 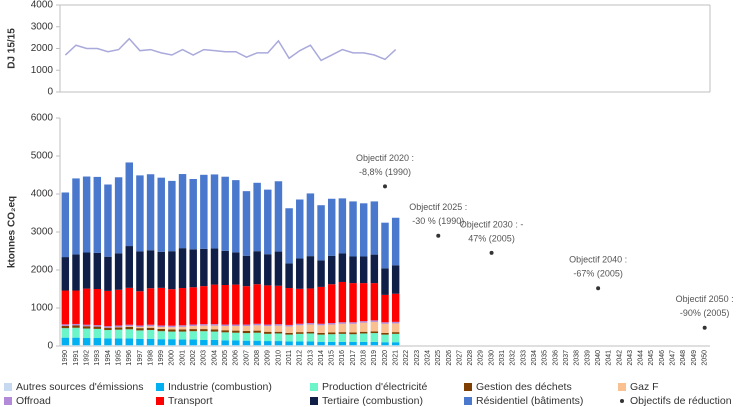 I want to click on x-tick-label: 1999, so click(x=161, y=358).